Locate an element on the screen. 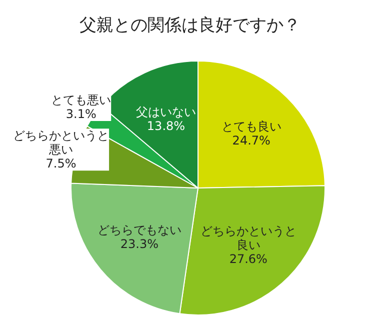  data-label: 23.3% is located at coordinates (139, 243).